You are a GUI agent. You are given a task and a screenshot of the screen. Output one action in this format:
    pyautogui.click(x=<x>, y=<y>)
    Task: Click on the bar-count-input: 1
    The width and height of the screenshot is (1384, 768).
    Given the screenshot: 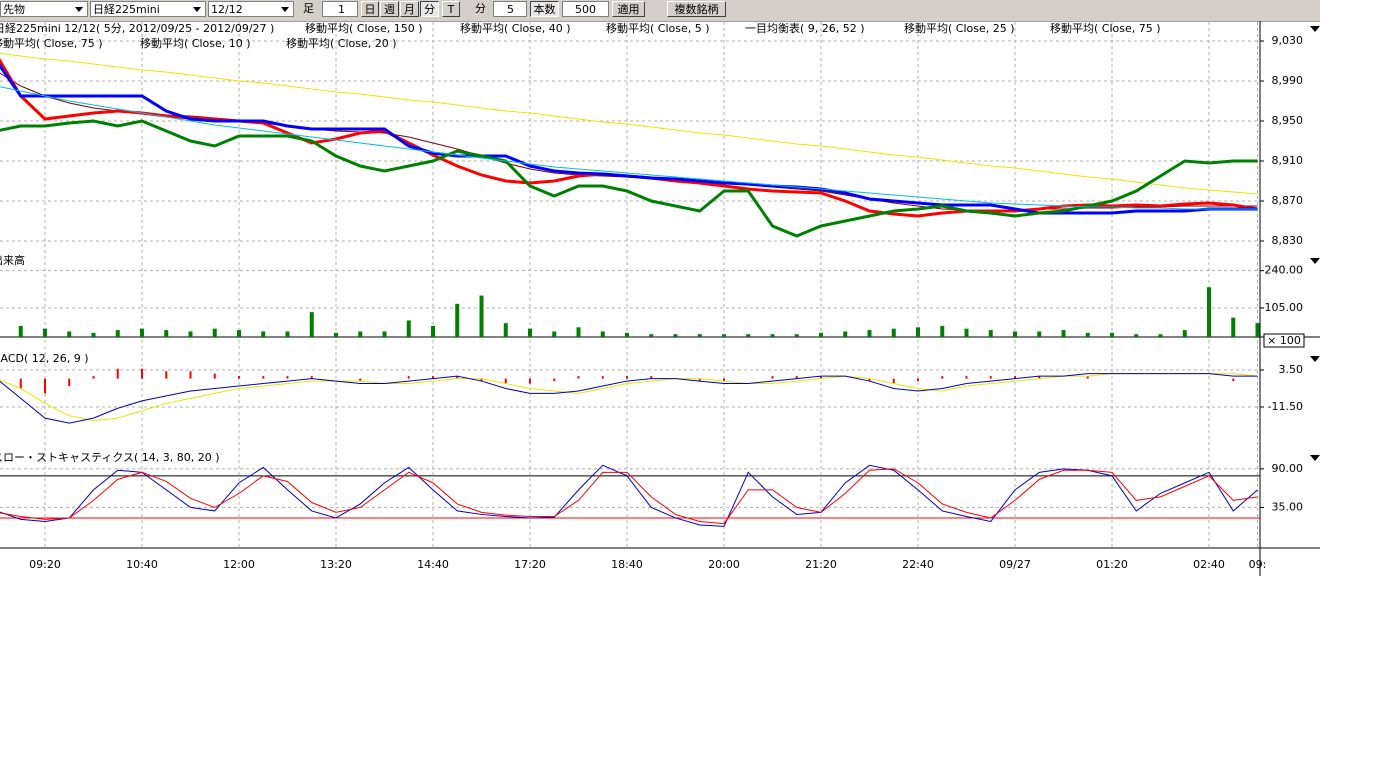 What is the action you would take?
    pyautogui.click(x=340, y=9)
    